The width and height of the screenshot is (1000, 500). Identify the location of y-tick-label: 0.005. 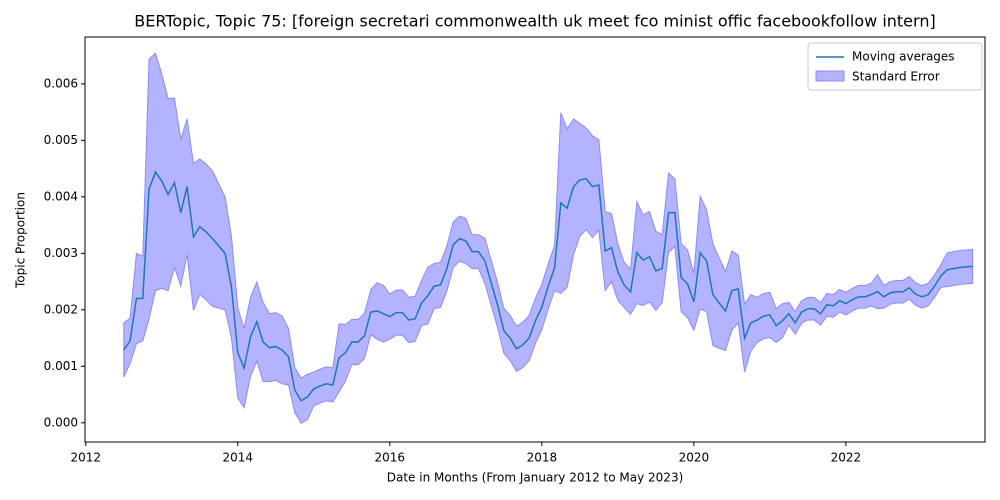
(61, 140).